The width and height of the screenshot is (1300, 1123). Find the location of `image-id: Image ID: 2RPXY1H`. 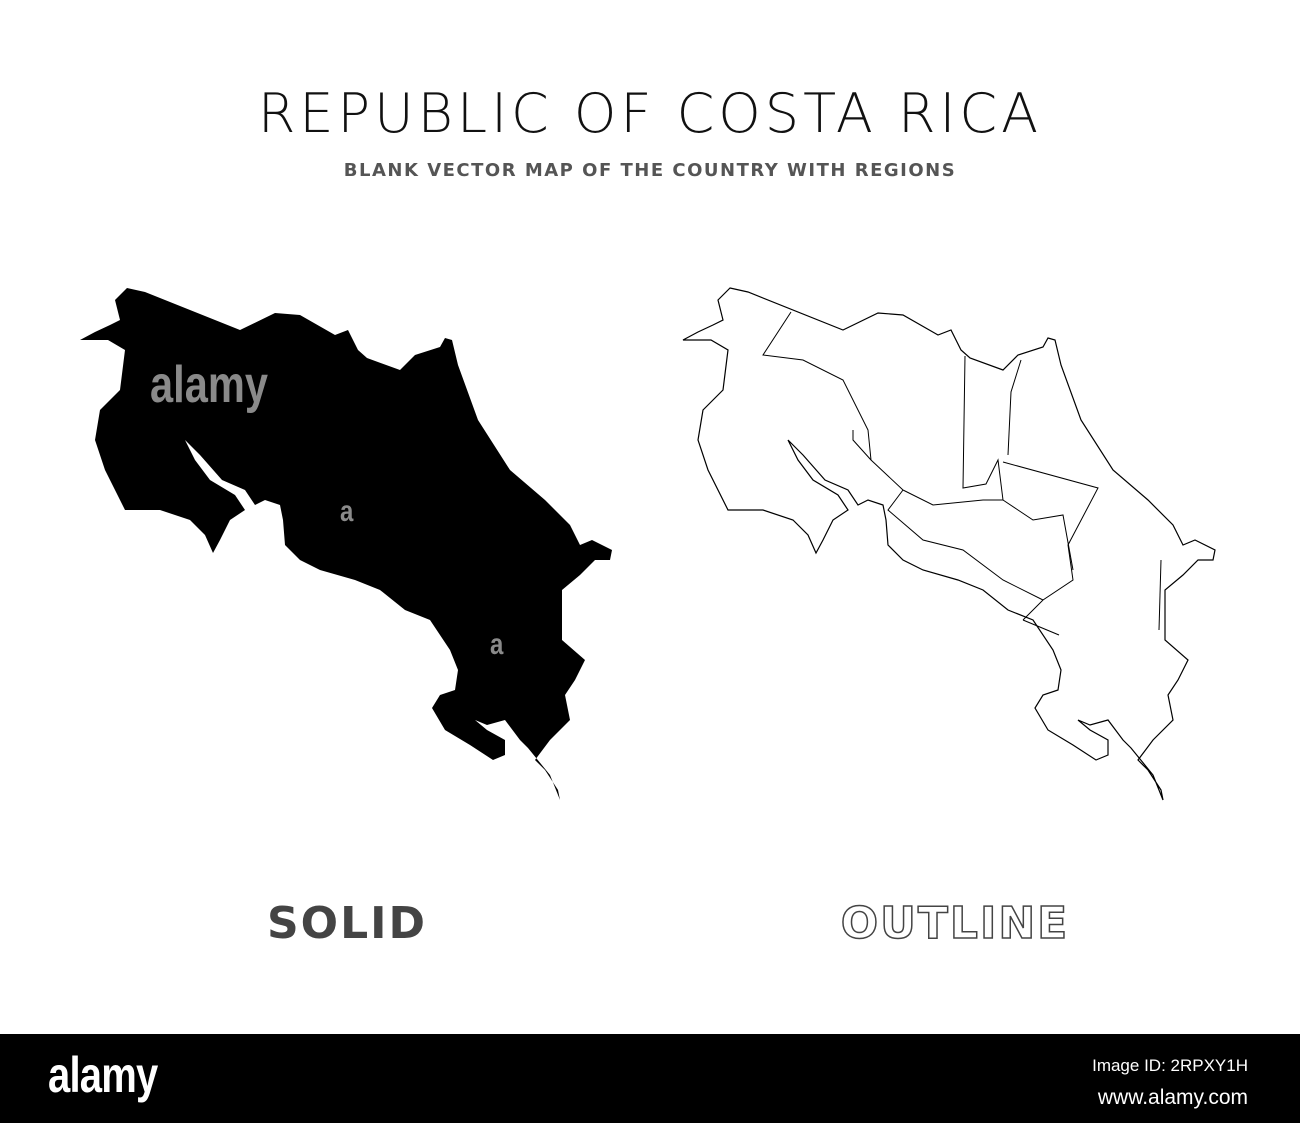

image-id: Image ID: 2RPXY1H is located at coordinates (1170, 1065).